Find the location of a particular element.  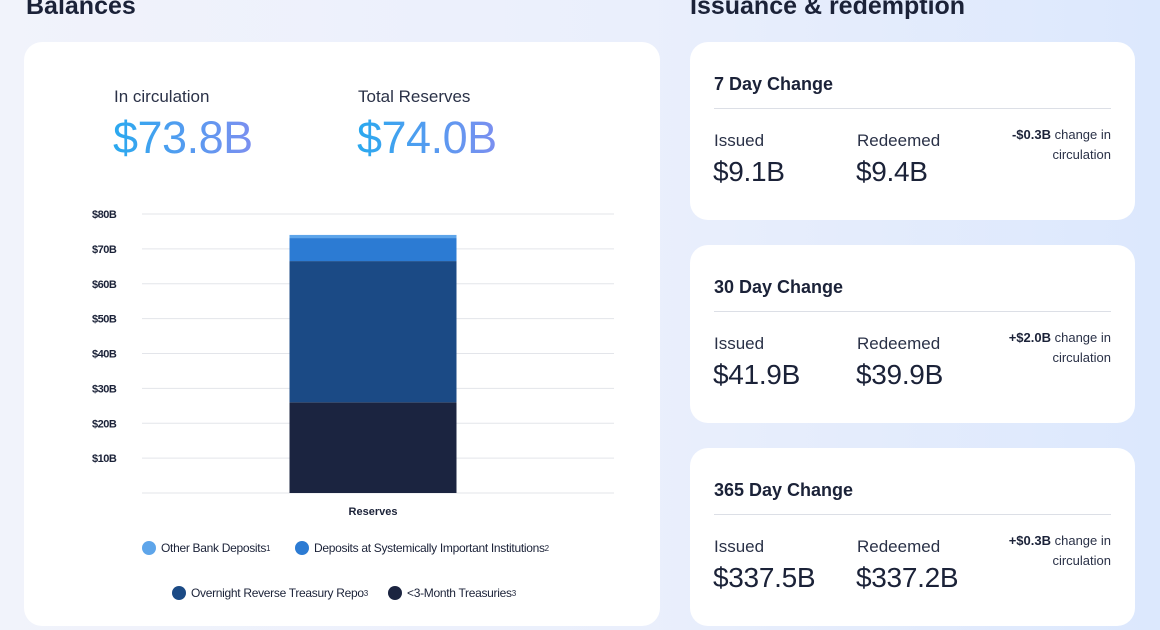

y-tick-label: $80B is located at coordinates (104, 215).